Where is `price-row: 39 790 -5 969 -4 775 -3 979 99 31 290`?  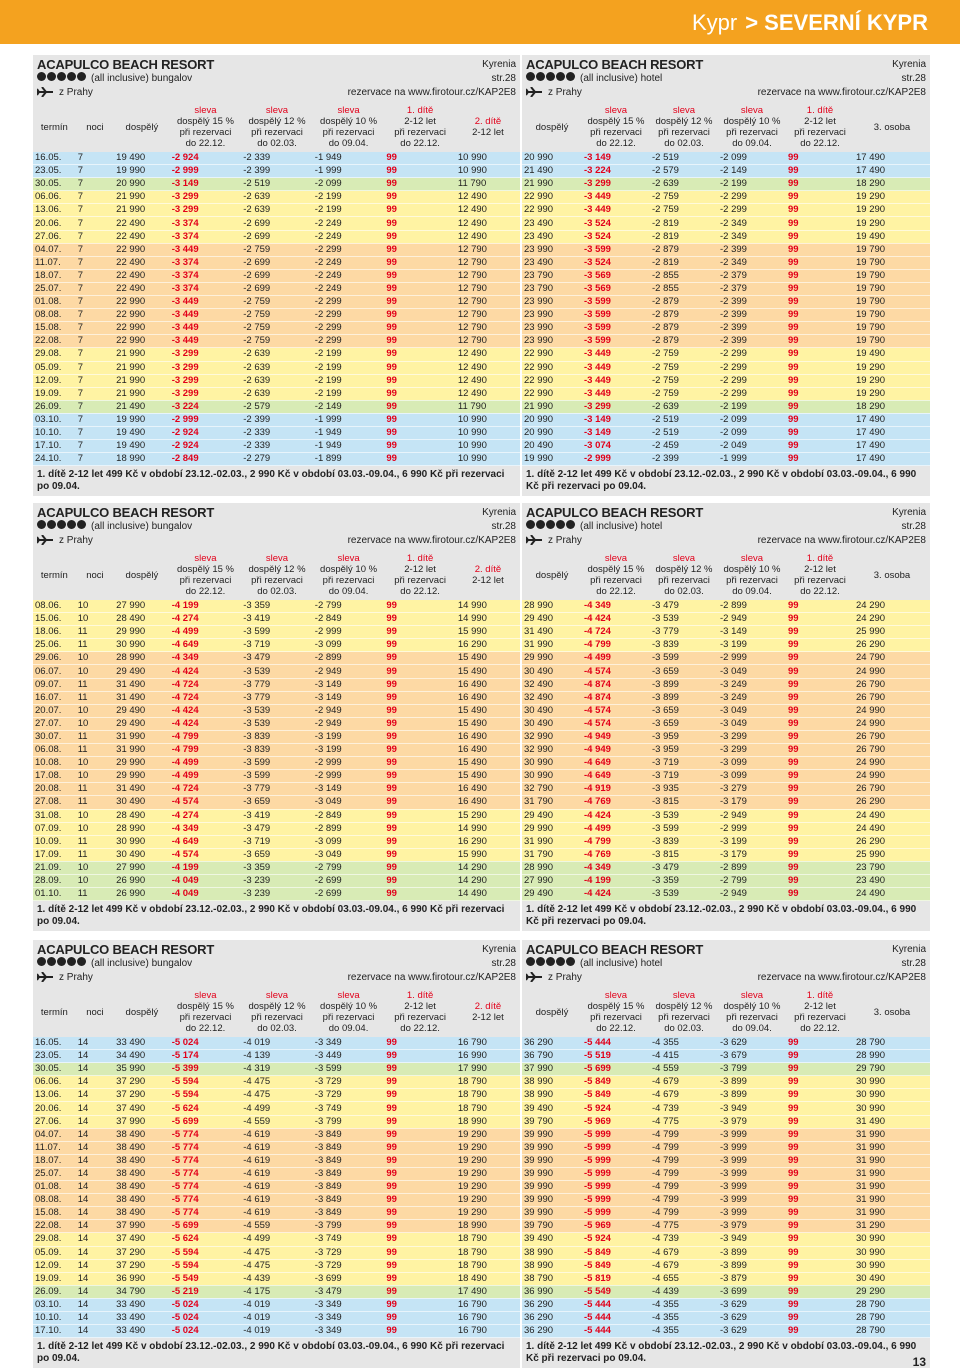 price-row: 39 790 -5 969 -4 775 -3 979 99 31 290 is located at coordinates (726, 1226).